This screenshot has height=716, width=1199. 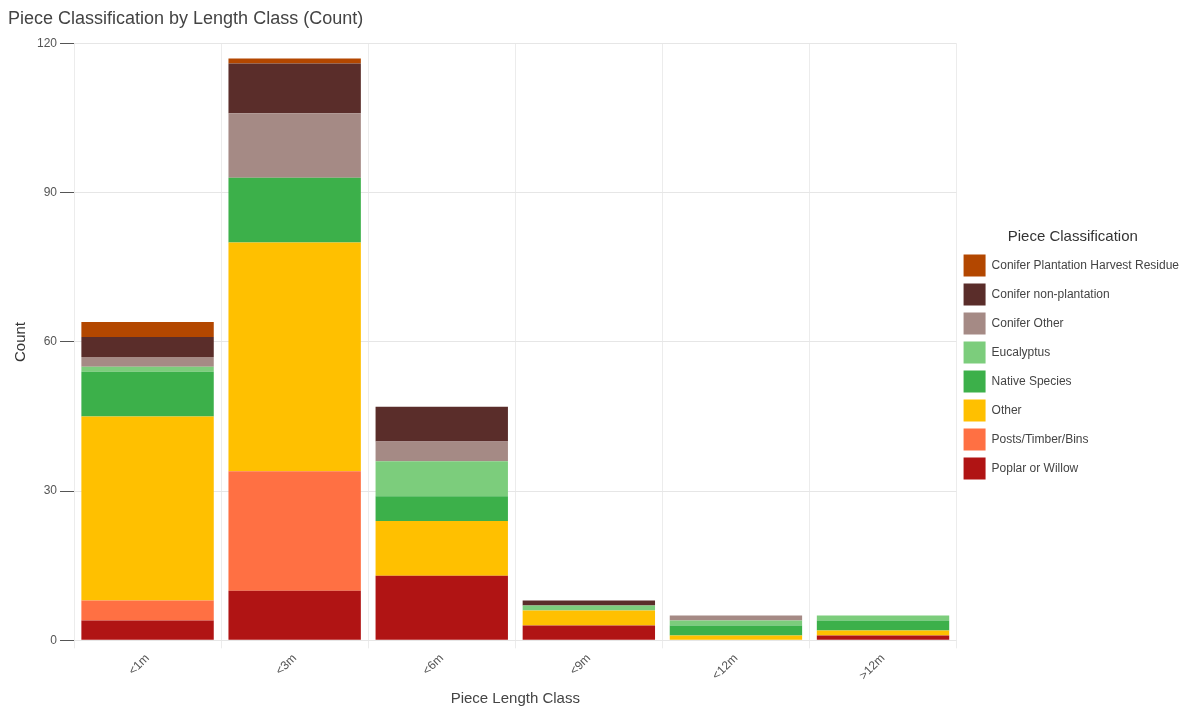 I want to click on legend-label: Other, so click(x=1006, y=409).